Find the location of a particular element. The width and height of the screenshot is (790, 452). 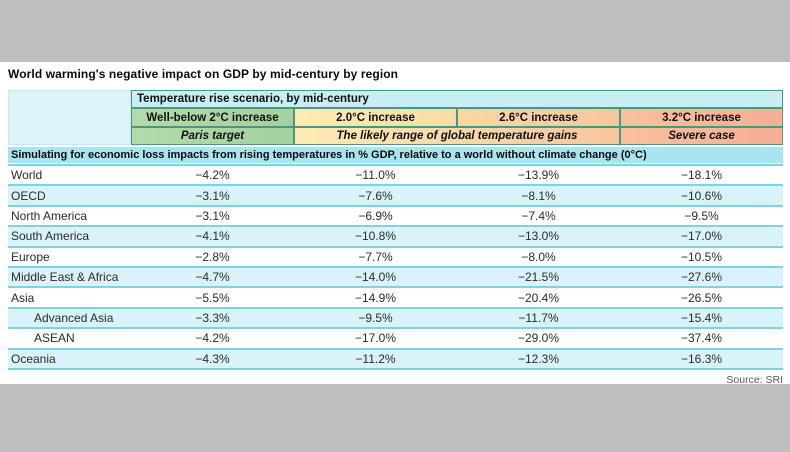

source-note: Source: SRI is located at coordinates (754, 379).